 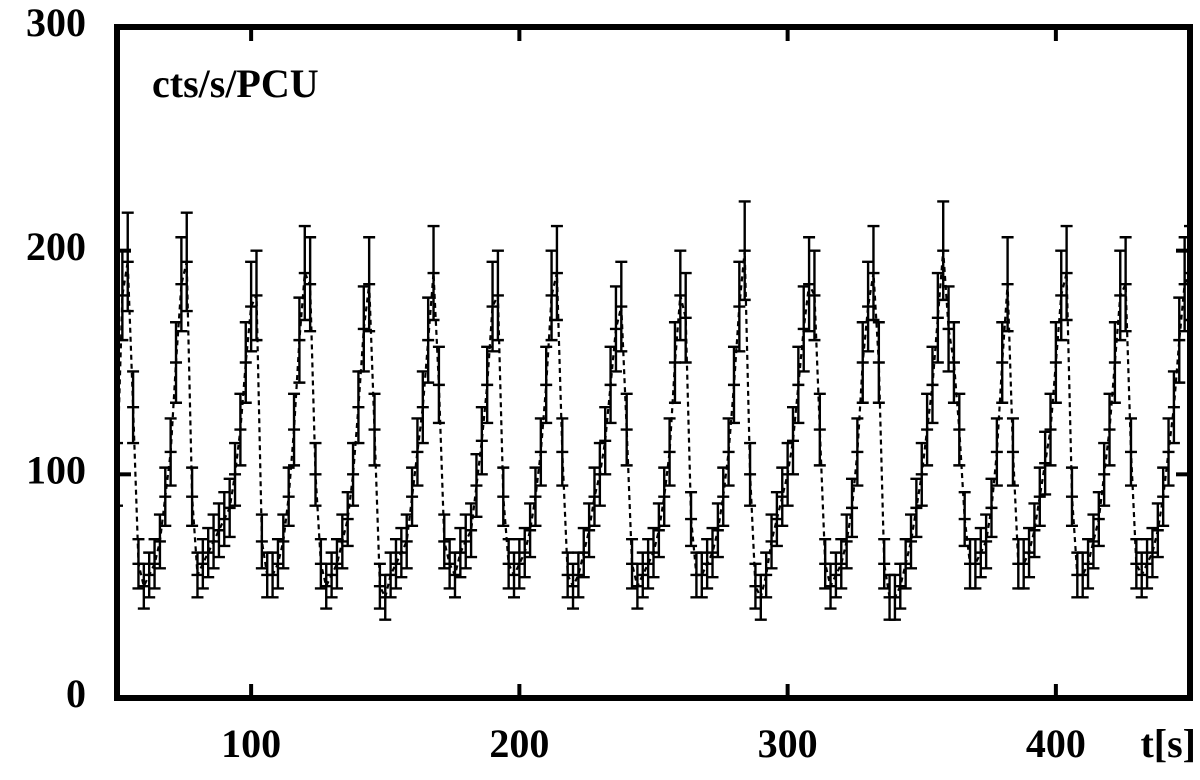 What do you see at coordinates (788, 743) in the screenshot?
I see `x-tick-label: 300` at bounding box center [788, 743].